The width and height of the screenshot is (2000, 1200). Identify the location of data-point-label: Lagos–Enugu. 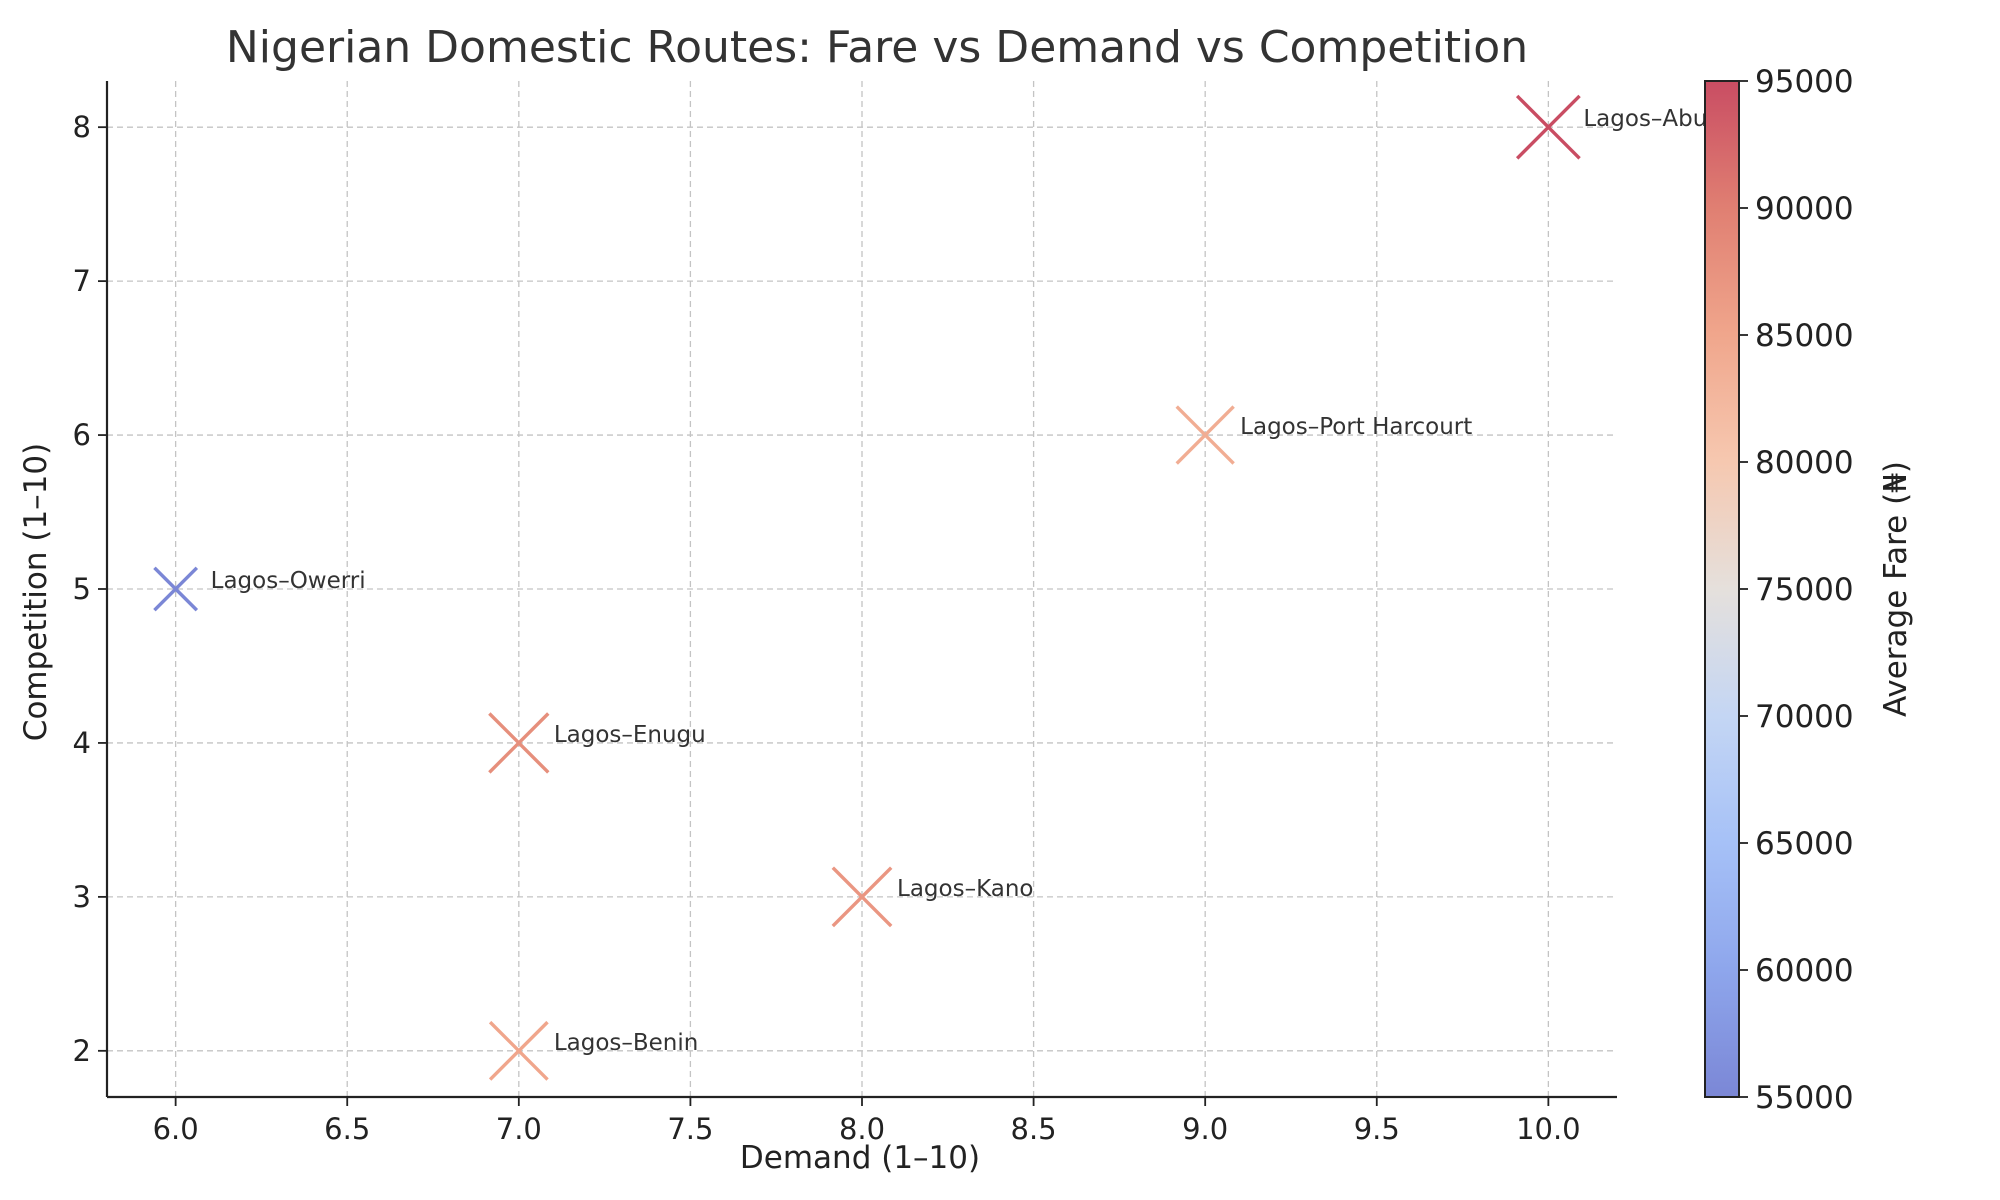
(630, 735).